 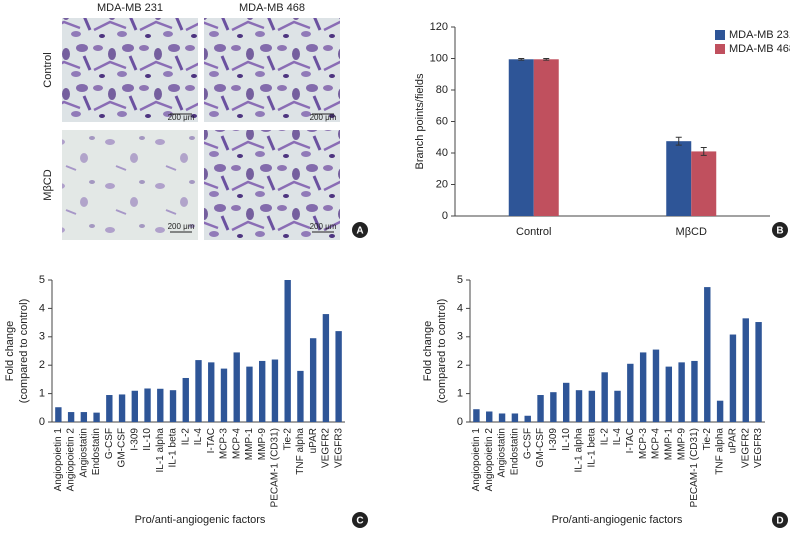 I want to click on column-label: MDA-MB 231, so click(x=130, y=8).